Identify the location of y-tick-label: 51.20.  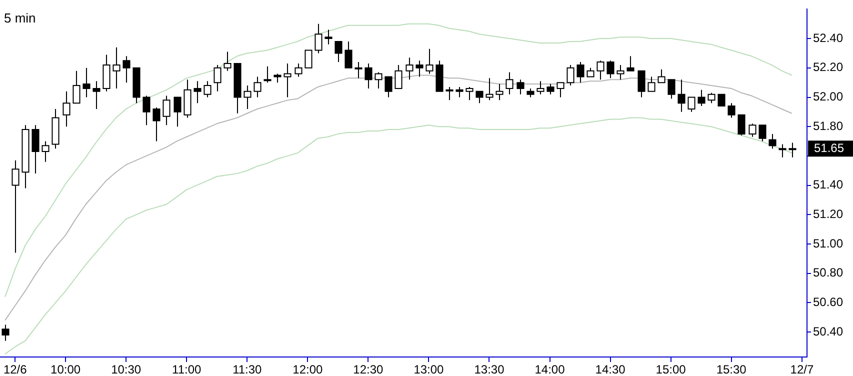
(828, 213).